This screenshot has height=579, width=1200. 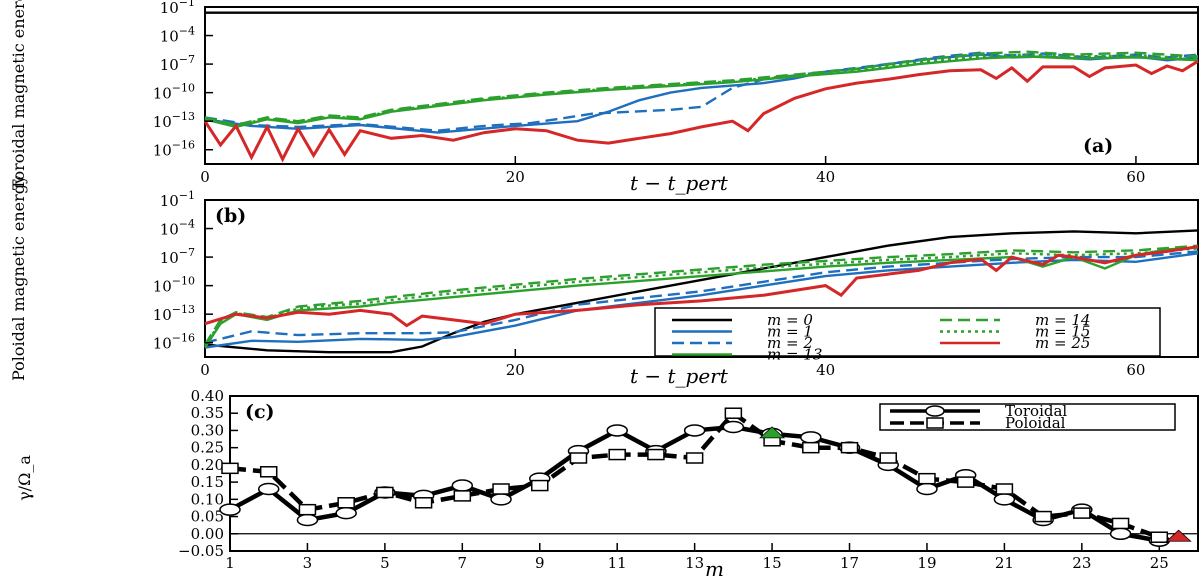 What do you see at coordinates (679, 183) in the screenshot?
I see `panel-a-x-axis-label: t − t_pert` at bounding box center [679, 183].